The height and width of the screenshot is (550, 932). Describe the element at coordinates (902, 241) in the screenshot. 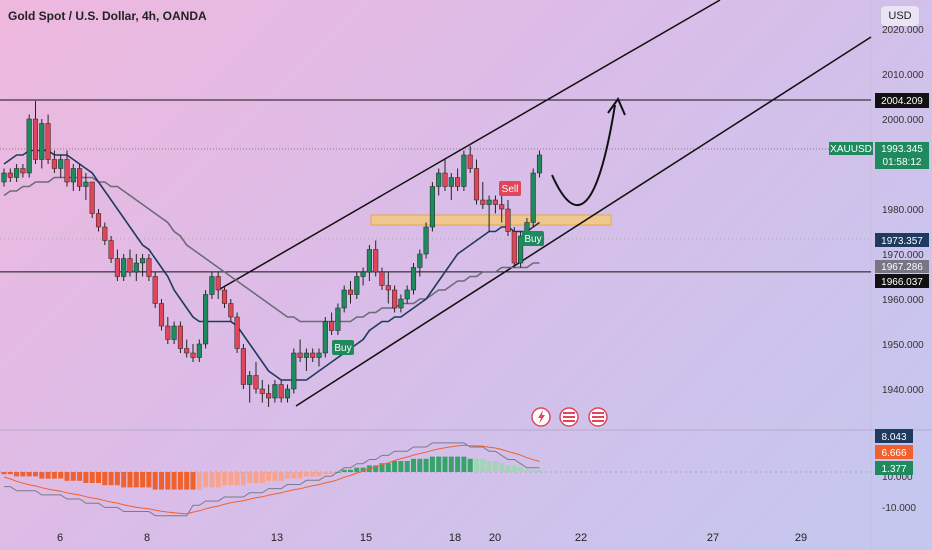

I see `svg-text: 1973.357` at that location.